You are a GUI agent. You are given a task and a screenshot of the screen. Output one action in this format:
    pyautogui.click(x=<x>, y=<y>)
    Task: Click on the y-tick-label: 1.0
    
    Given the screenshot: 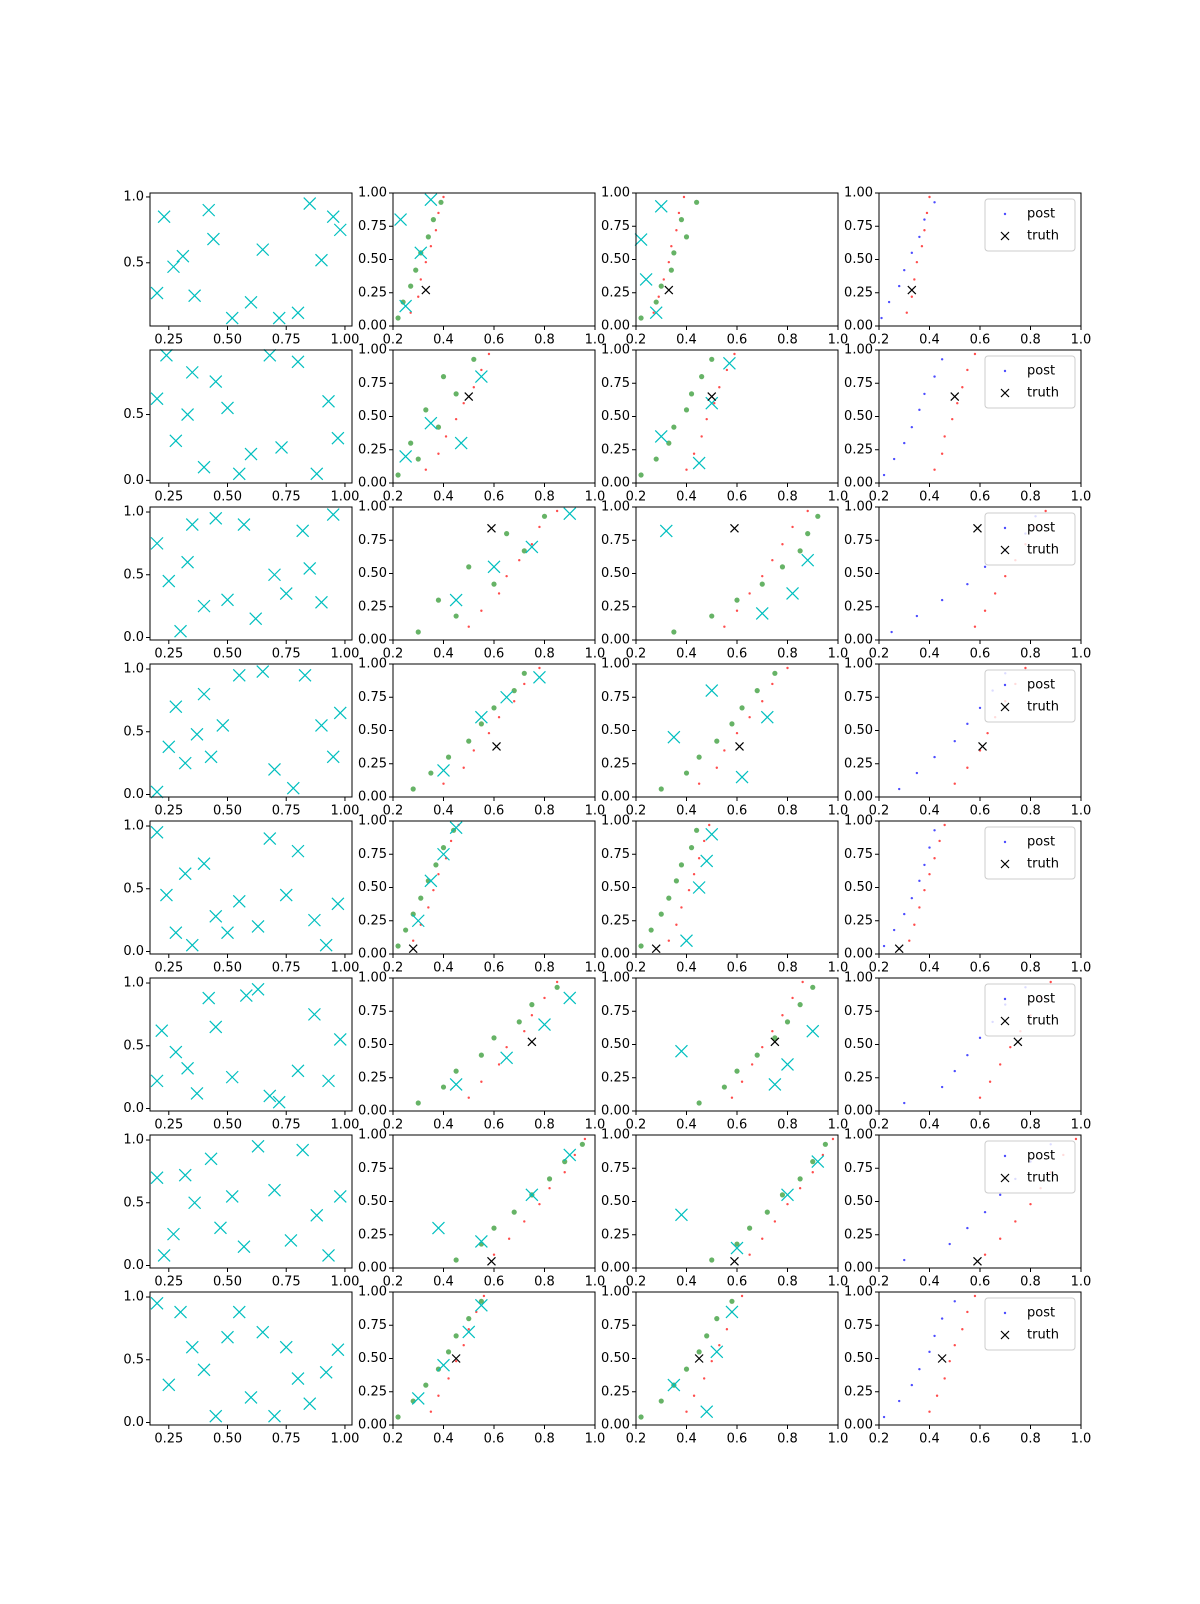 What is the action you would take?
    pyautogui.click(x=133, y=196)
    